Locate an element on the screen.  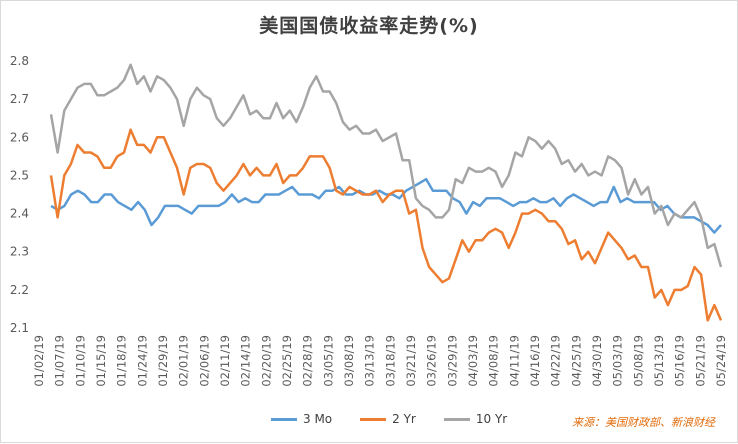
x-tick-label: 01/18/19 is located at coordinates (122, 361).